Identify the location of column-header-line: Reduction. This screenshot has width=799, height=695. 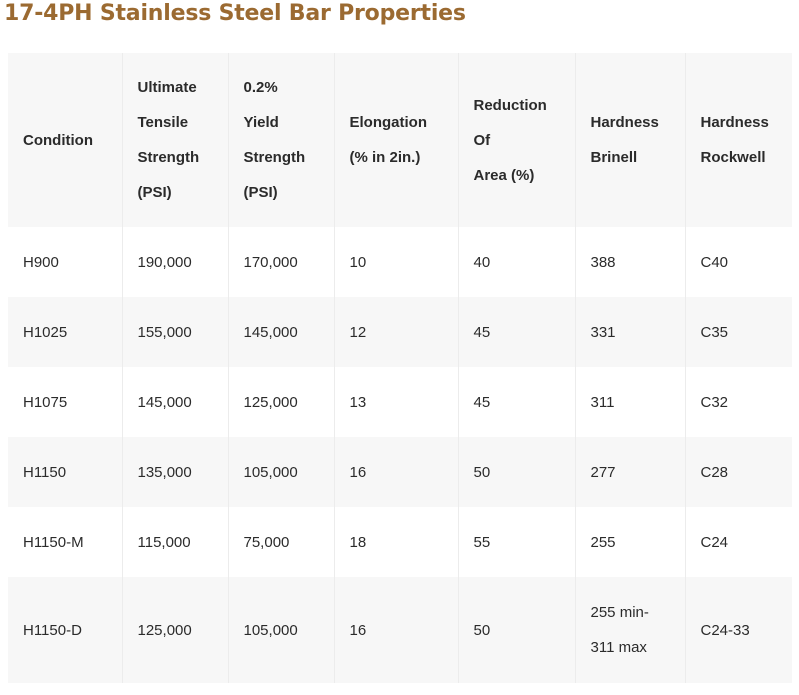
(510, 105).